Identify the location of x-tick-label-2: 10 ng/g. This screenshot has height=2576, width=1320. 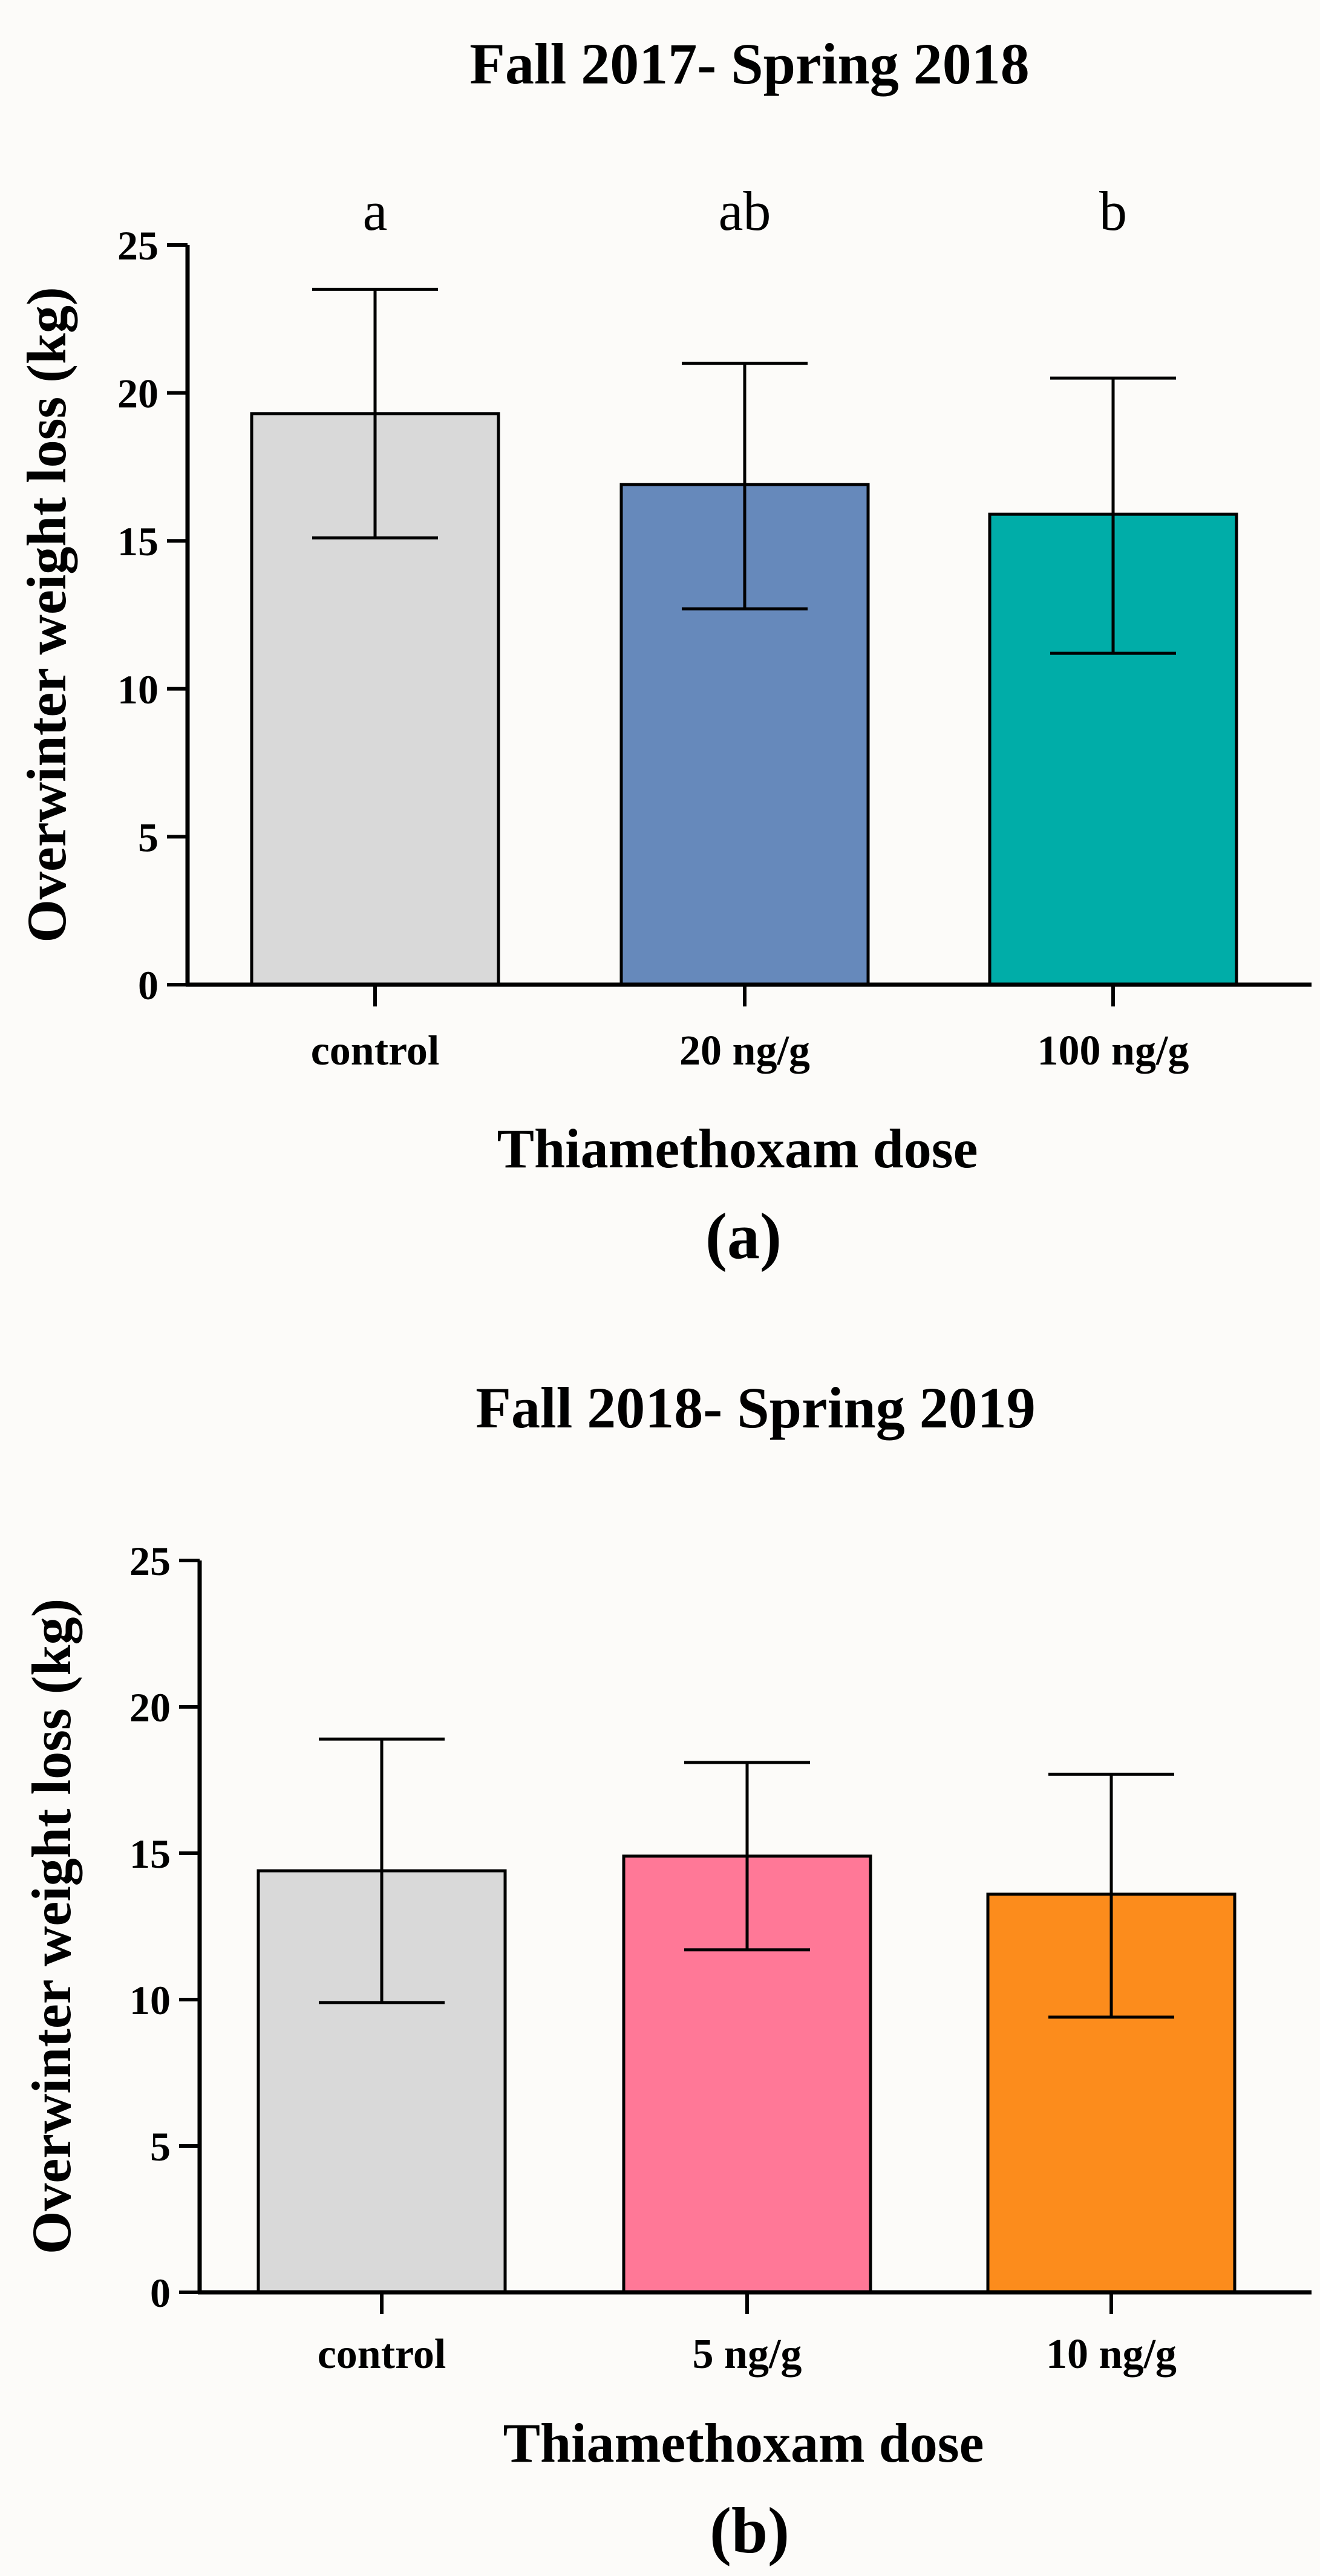
(1111, 2354).